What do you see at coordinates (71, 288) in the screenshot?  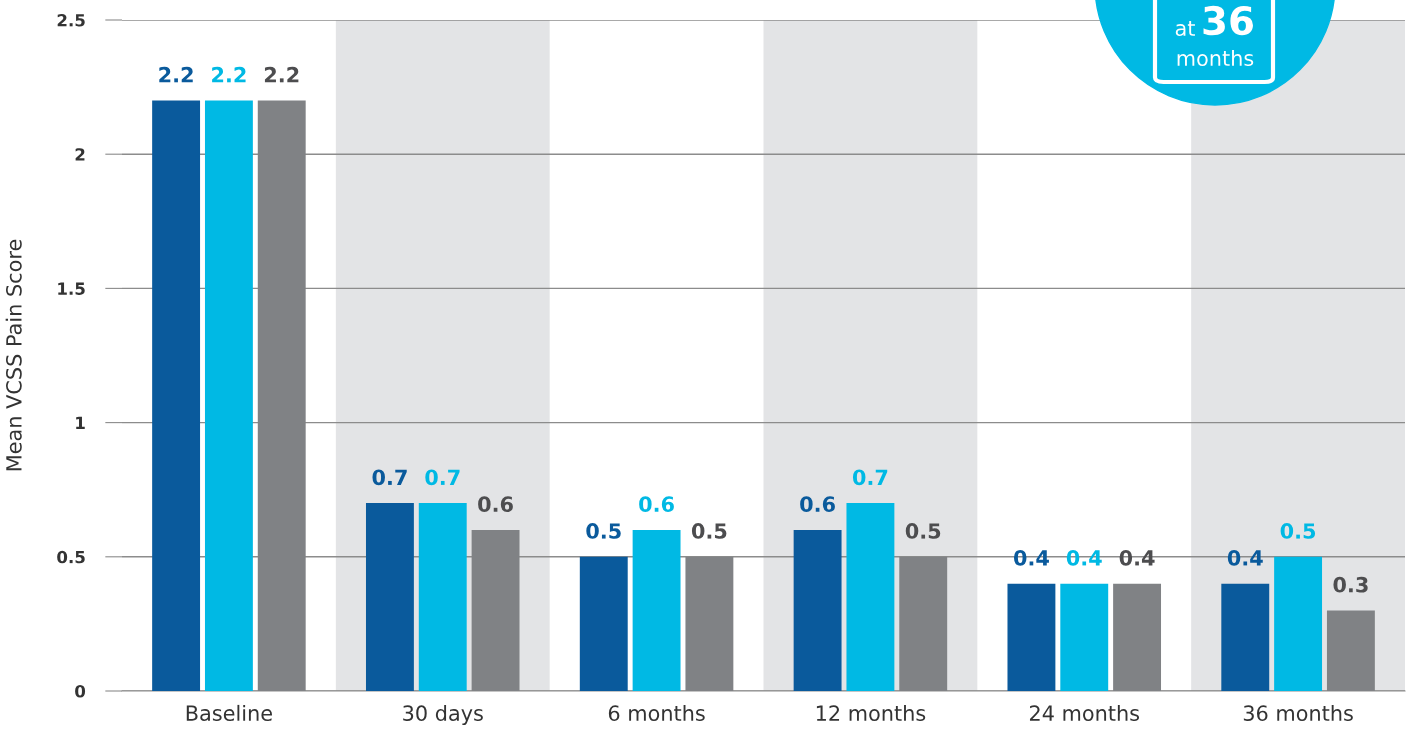 I see `y-tick-label: 1.5` at bounding box center [71, 288].